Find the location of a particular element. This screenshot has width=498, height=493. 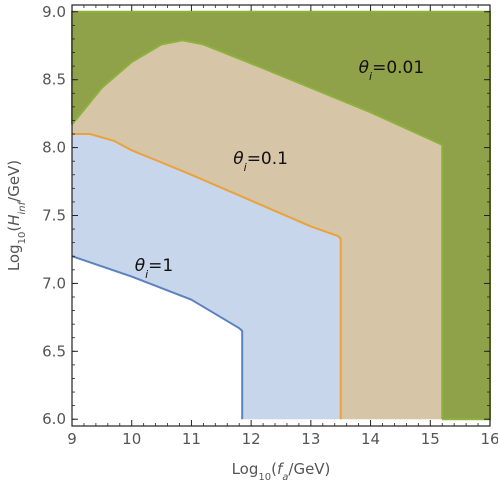

x-tick-label: 14 is located at coordinates (370, 439).